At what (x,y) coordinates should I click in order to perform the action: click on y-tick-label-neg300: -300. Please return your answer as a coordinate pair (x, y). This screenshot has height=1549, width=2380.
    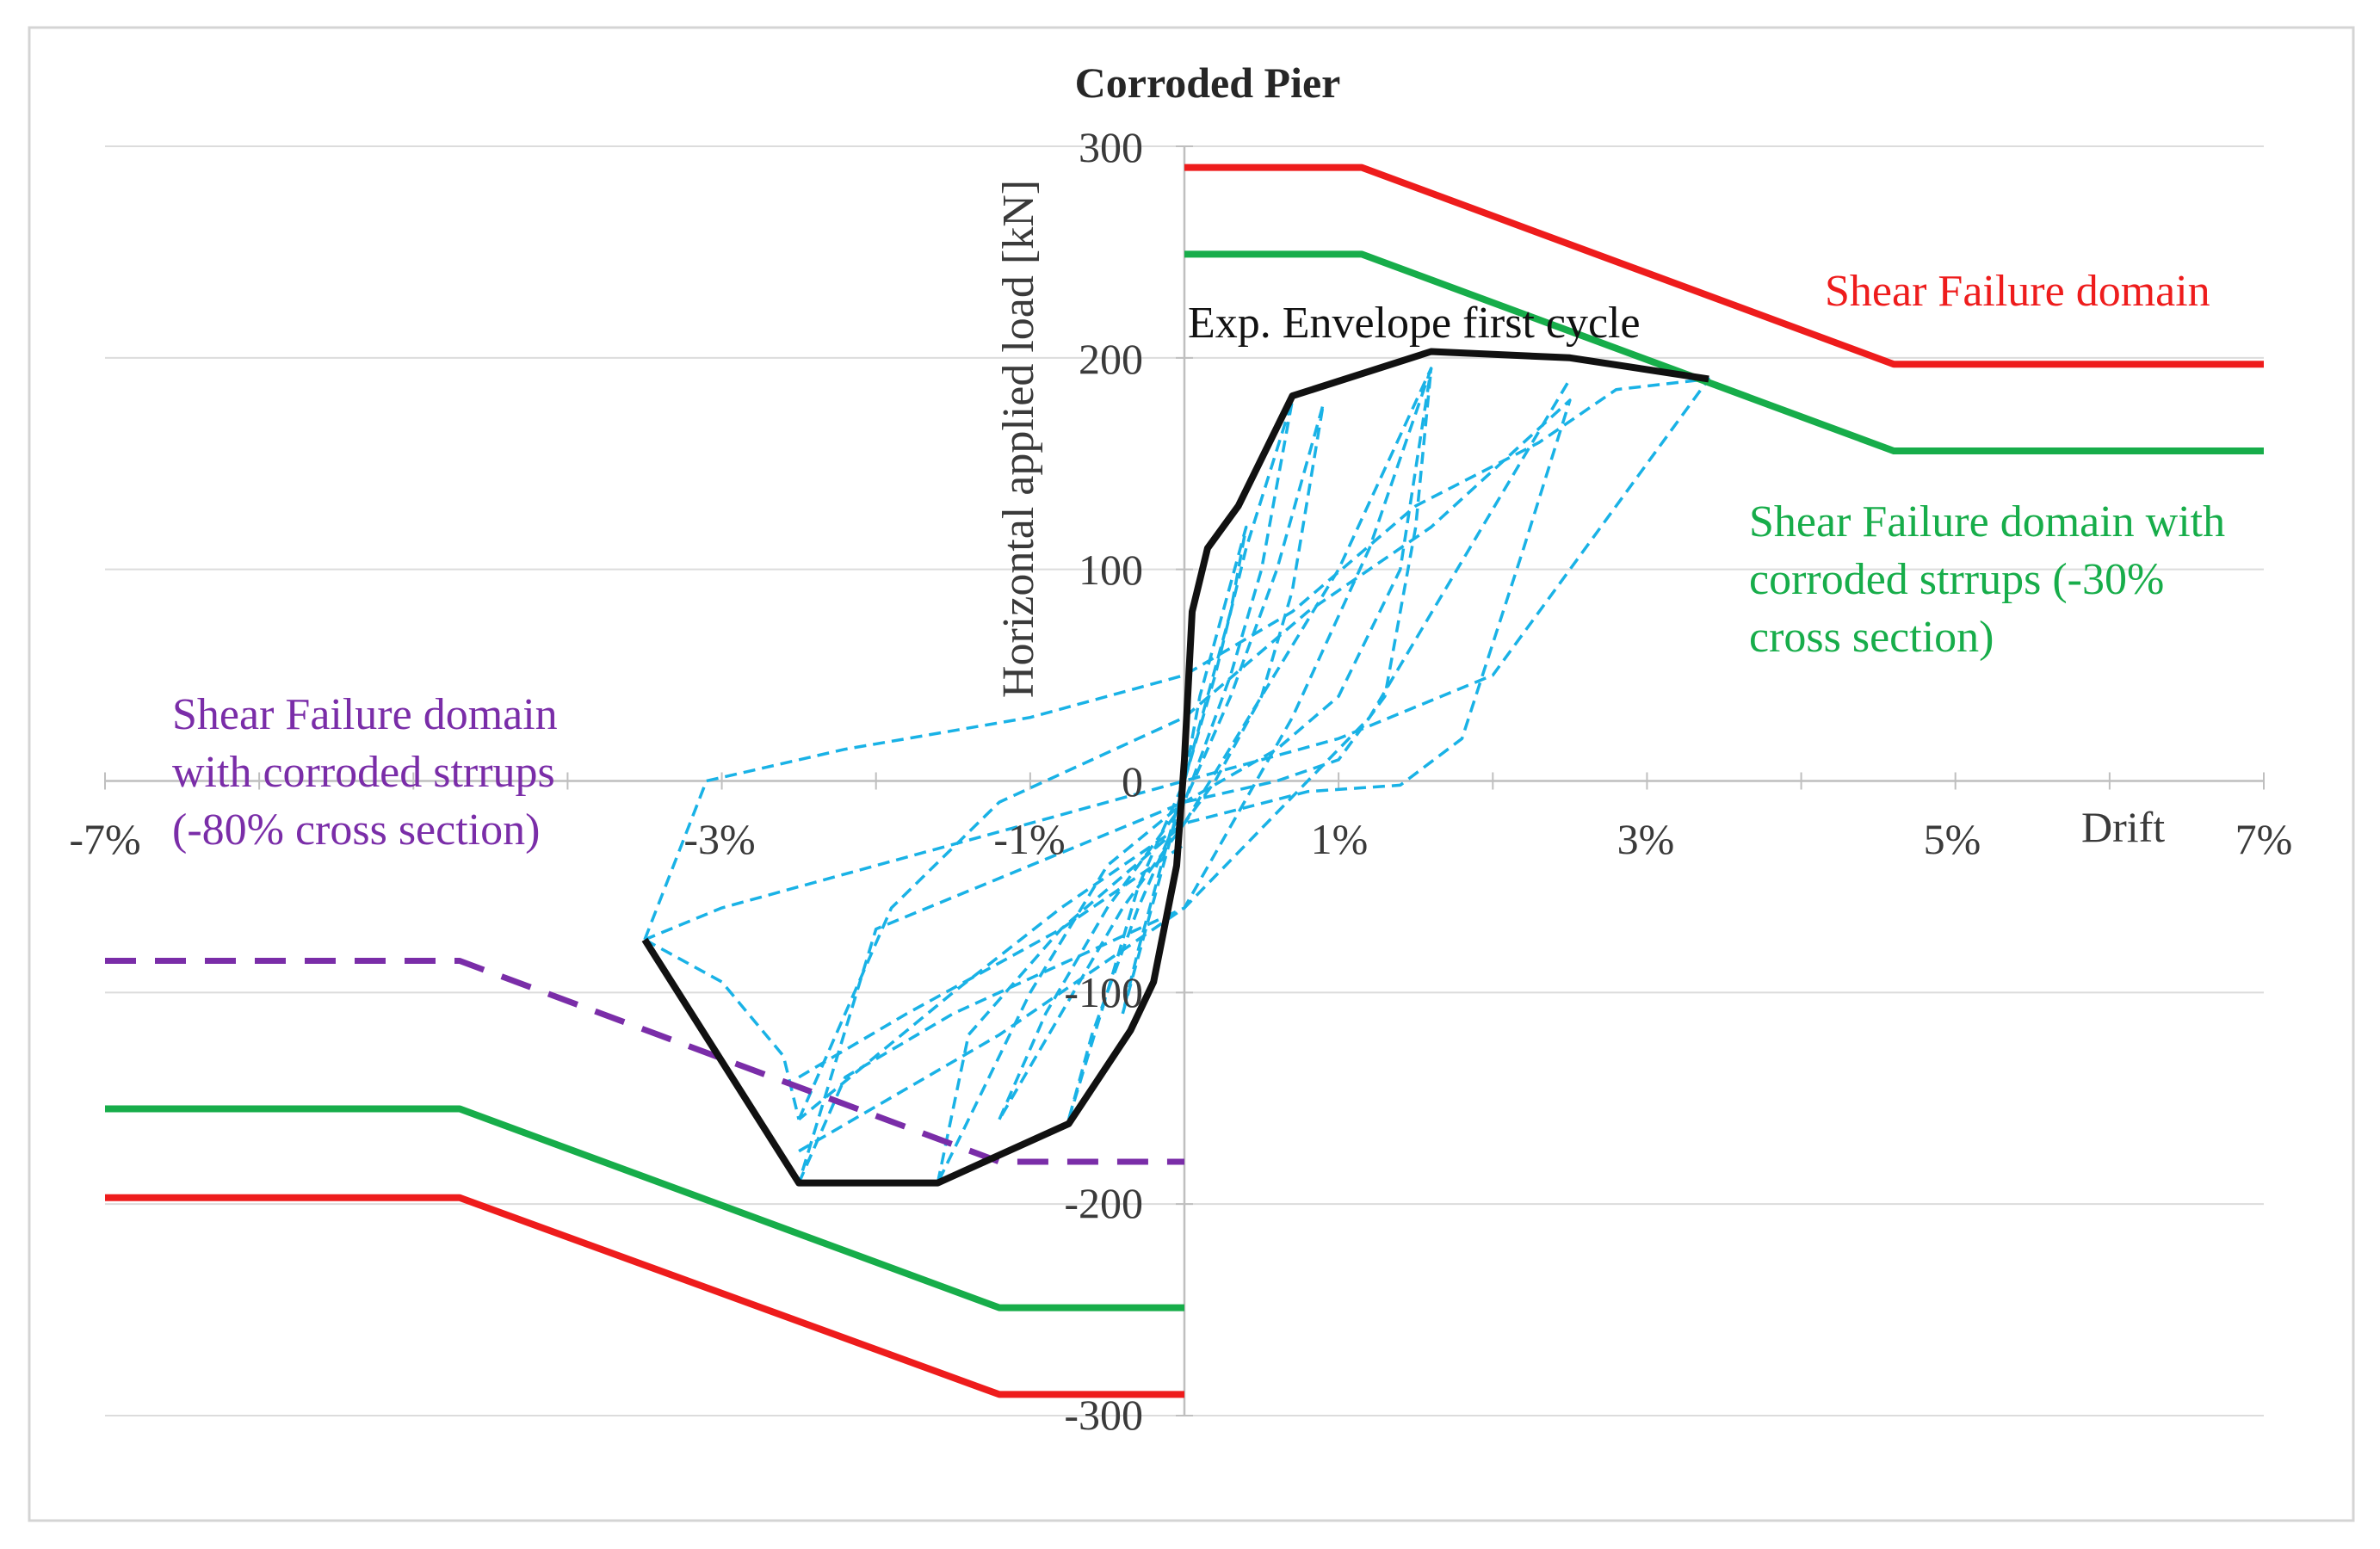
    Looking at the image, I should click on (1104, 1415).